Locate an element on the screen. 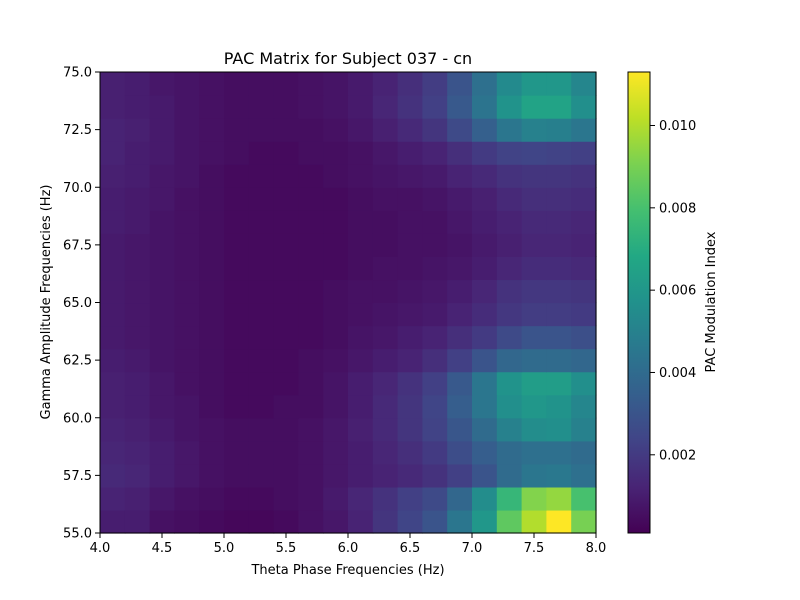  x-axis-label: Theta Phase Frequencies (Hz) is located at coordinates (347, 570).